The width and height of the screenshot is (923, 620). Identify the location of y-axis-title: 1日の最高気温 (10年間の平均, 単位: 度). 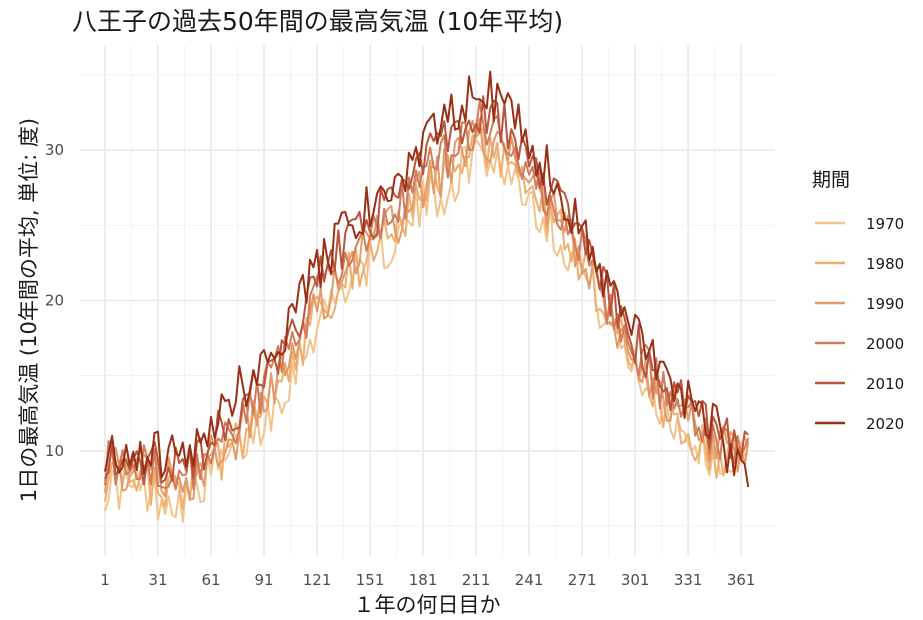
(29, 310).